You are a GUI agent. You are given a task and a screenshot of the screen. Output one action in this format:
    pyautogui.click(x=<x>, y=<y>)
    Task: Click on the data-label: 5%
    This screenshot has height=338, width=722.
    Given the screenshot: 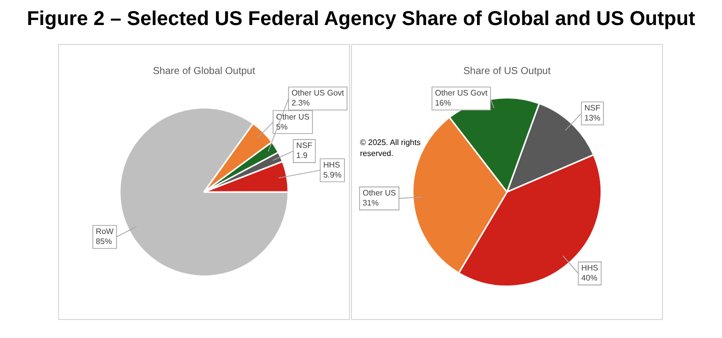 What is the action you would take?
    pyautogui.click(x=282, y=127)
    